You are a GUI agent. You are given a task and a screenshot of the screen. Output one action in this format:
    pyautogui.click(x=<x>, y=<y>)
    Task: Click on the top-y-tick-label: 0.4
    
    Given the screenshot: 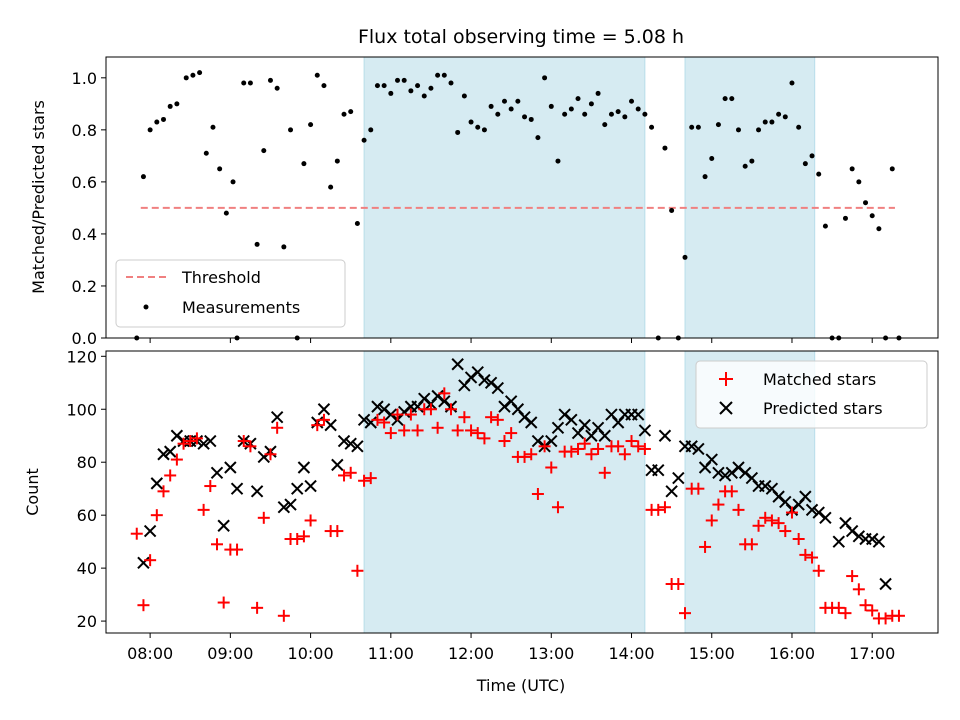 What is the action you would take?
    pyautogui.click(x=84, y=234)
    